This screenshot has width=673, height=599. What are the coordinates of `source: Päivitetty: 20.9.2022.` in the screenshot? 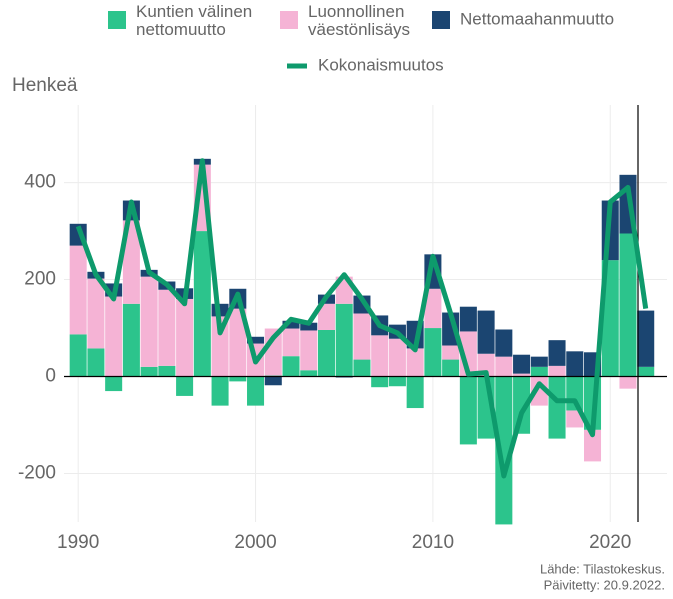 It's located at (604, 584).